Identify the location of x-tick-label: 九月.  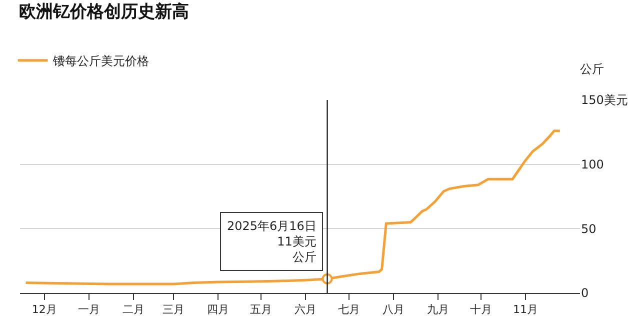
(437, 309).